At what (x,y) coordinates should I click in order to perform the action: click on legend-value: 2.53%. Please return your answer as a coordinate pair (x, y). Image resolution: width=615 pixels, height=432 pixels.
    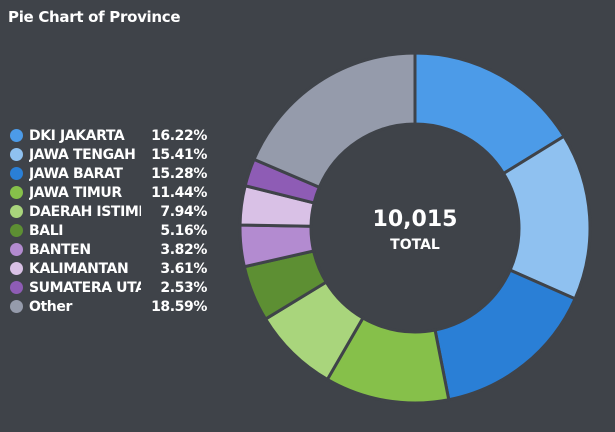
    Looking at the image, I should click on (183, 287).